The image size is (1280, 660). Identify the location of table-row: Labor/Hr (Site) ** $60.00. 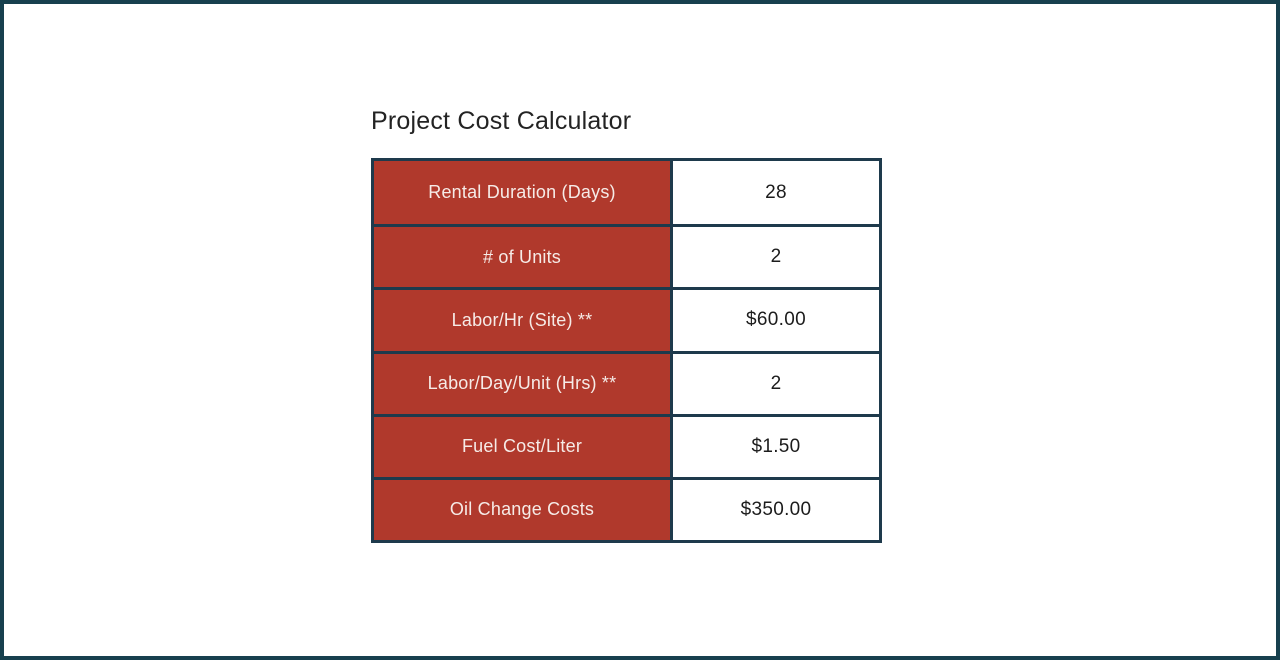
(626, 319).